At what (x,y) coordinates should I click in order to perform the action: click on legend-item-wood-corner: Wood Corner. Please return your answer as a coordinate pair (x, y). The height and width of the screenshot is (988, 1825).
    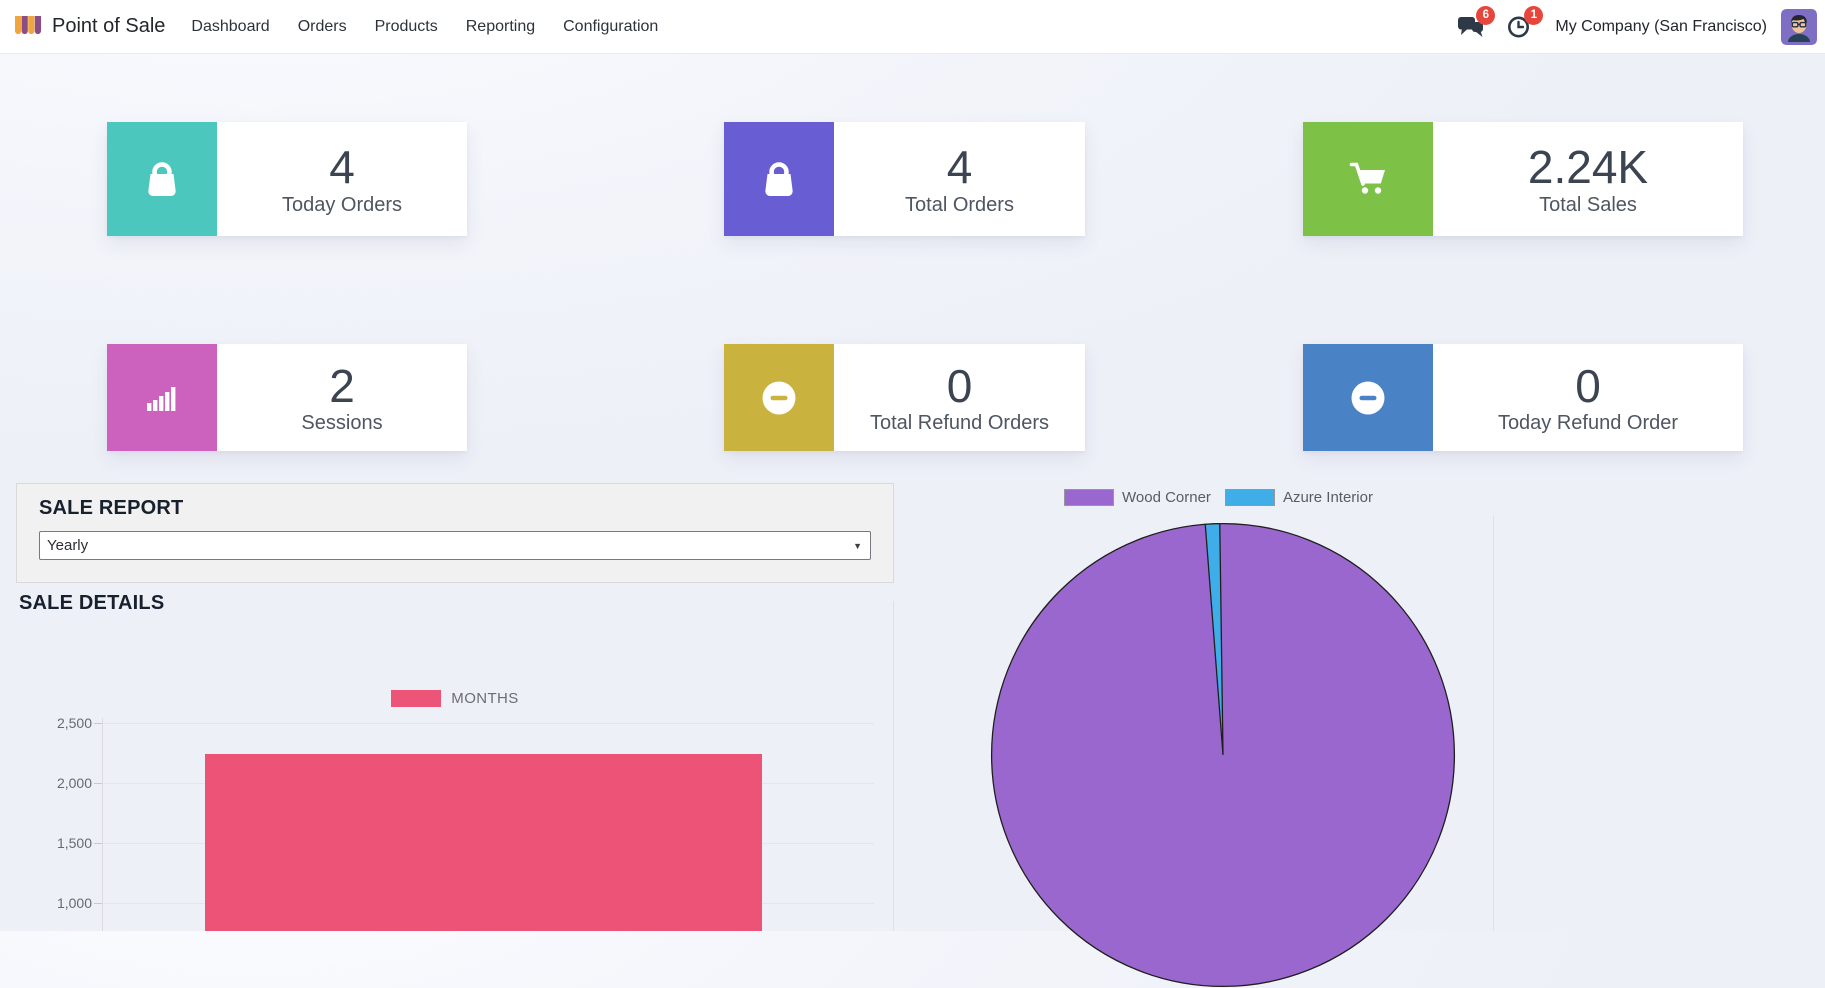
    Looking at the image, I should click on (1137, 497).